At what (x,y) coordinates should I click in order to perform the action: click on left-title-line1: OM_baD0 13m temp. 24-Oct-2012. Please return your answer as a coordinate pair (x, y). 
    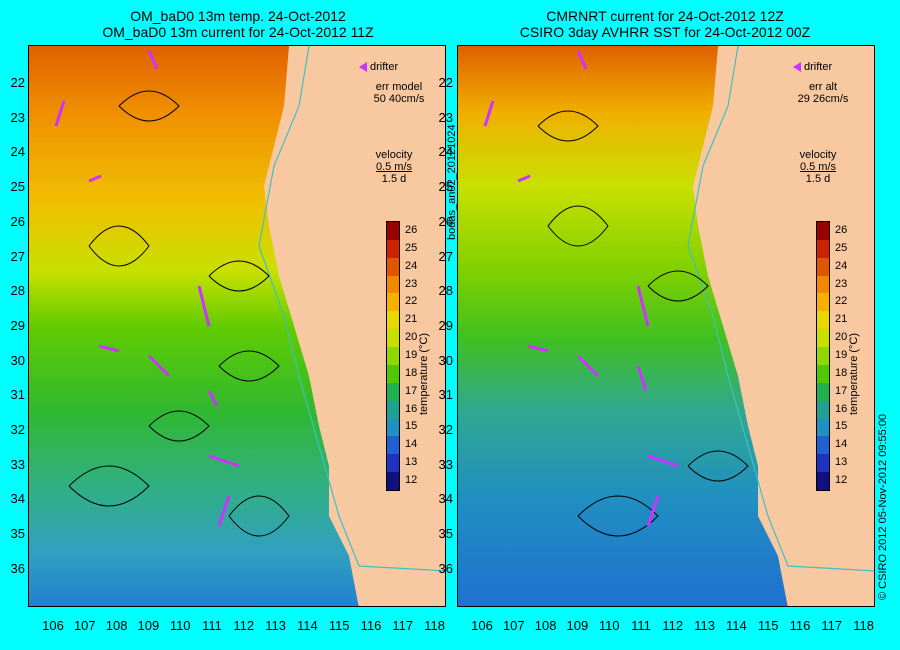
    Looking at the image, I should click on (238, 16).